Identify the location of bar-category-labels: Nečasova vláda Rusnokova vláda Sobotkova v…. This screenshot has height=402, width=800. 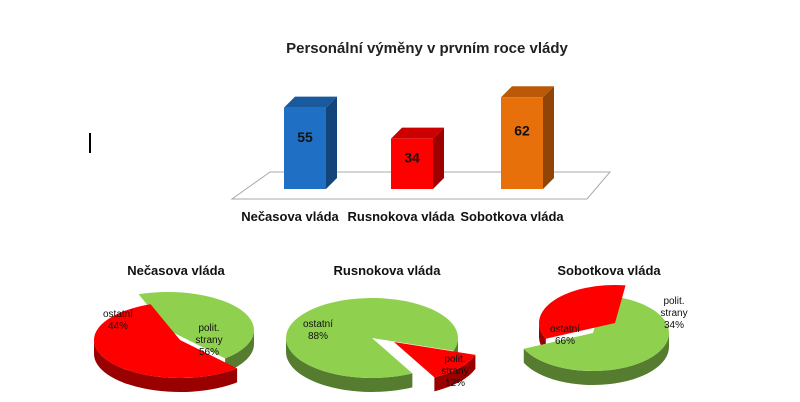
(402, 216).